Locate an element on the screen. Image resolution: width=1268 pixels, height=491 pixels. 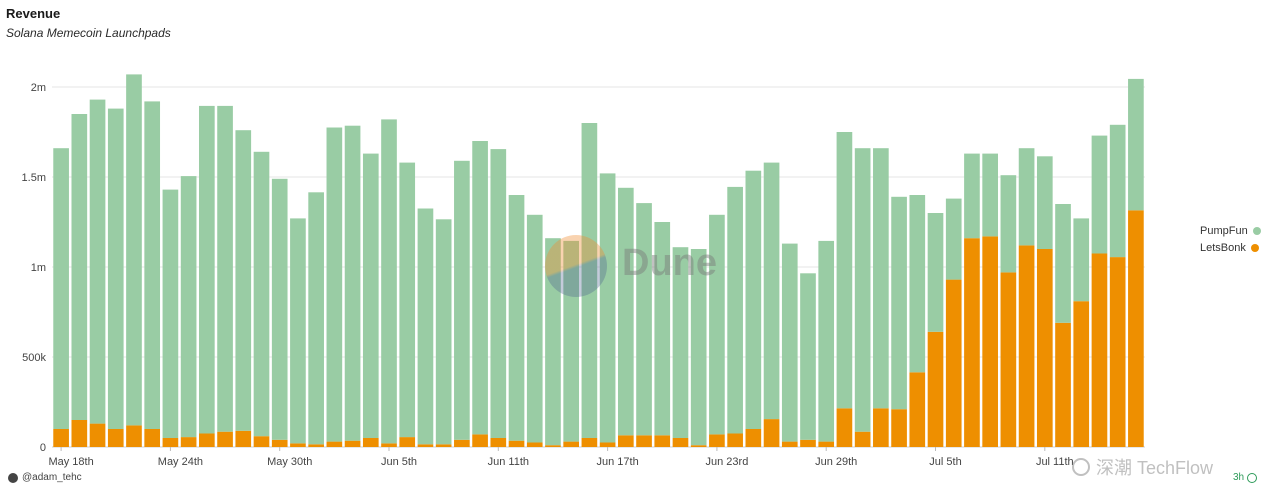
author-credit: @adam_tehc is located at coordinates (45, 477).